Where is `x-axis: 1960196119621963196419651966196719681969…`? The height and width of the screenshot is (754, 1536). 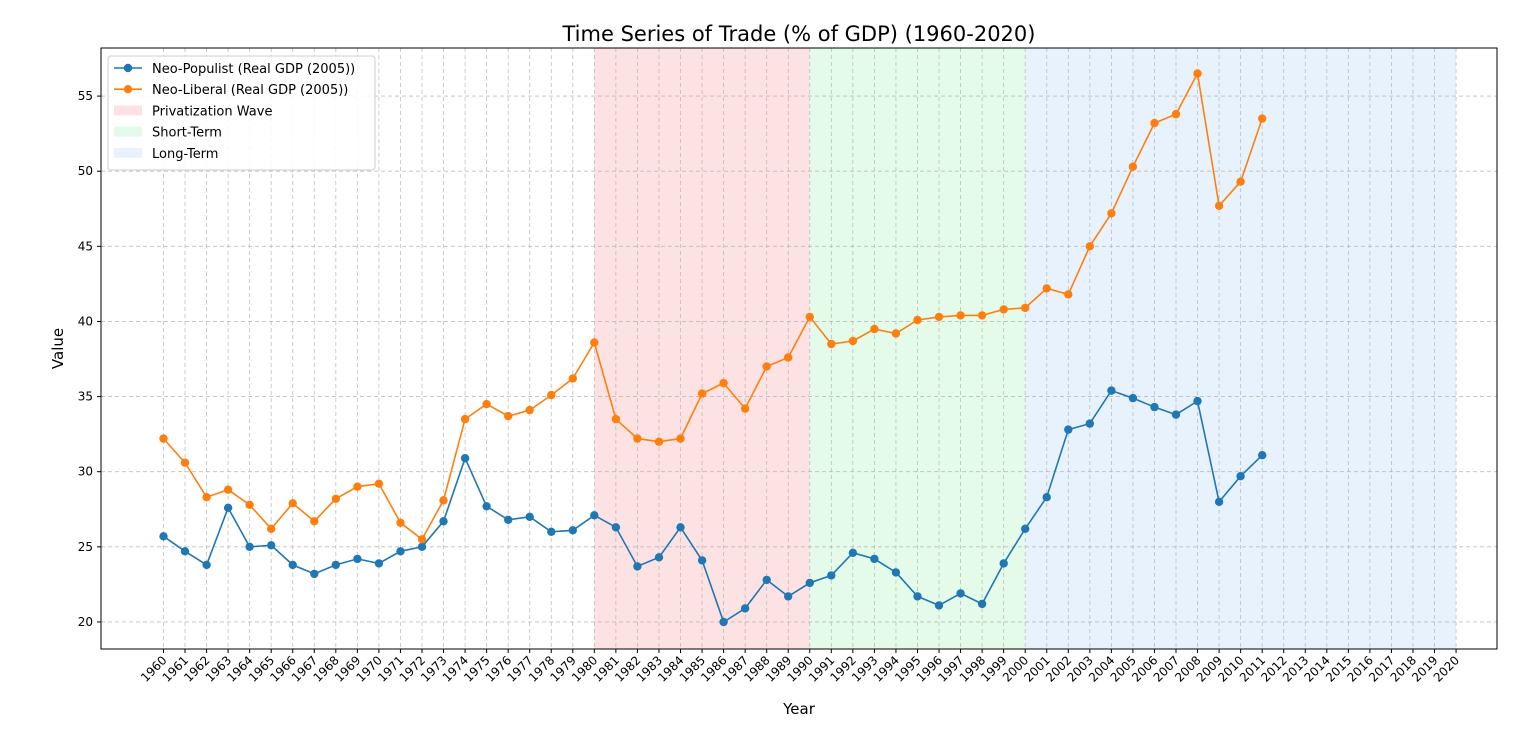
x-axis: 1960196119621963196419651966196719681969… is located at coordinates (800, 667).